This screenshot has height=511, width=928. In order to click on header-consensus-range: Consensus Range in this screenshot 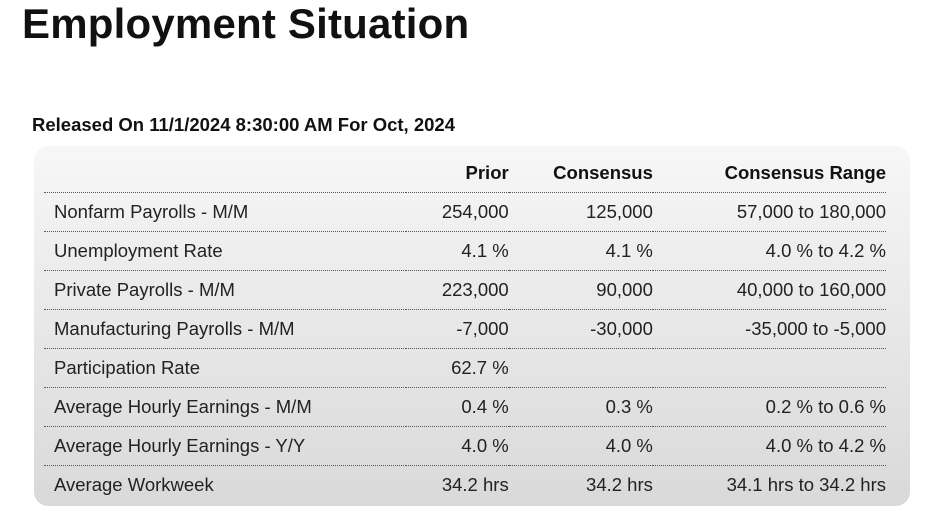, I will do `click(769, 173)`.